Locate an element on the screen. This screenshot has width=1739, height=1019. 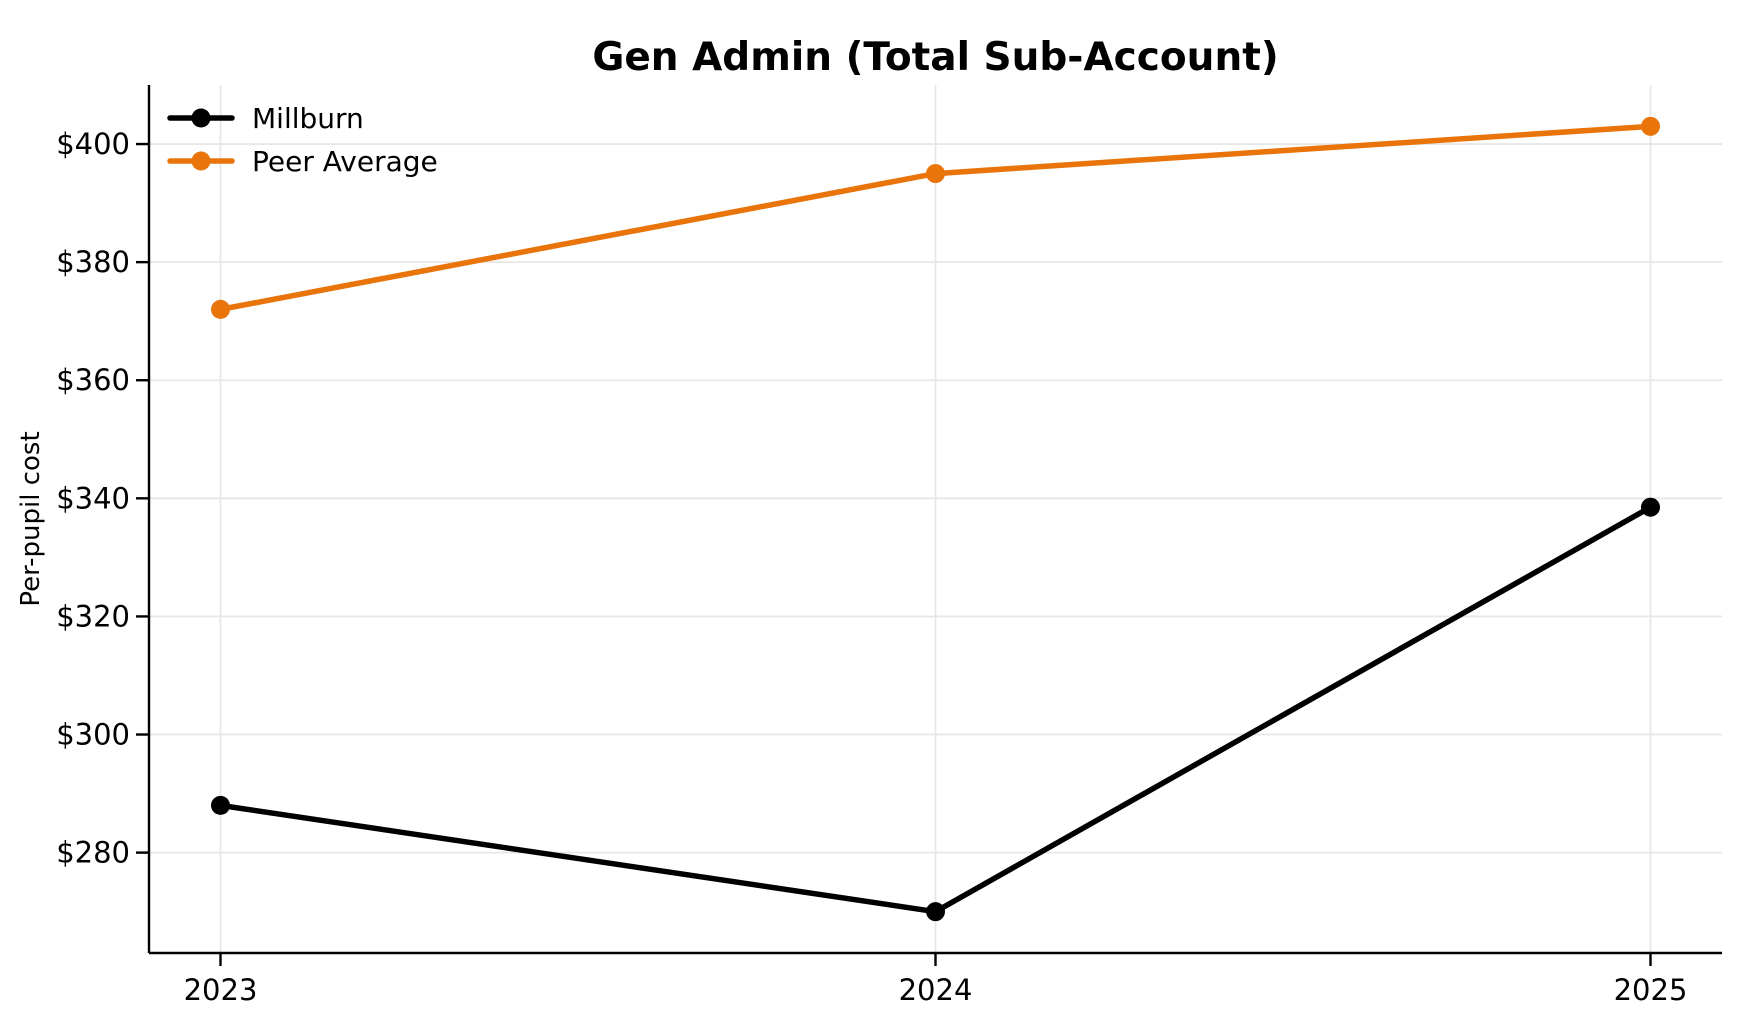
x-tick-label: 2025 is located at coordinates (1651, 990).